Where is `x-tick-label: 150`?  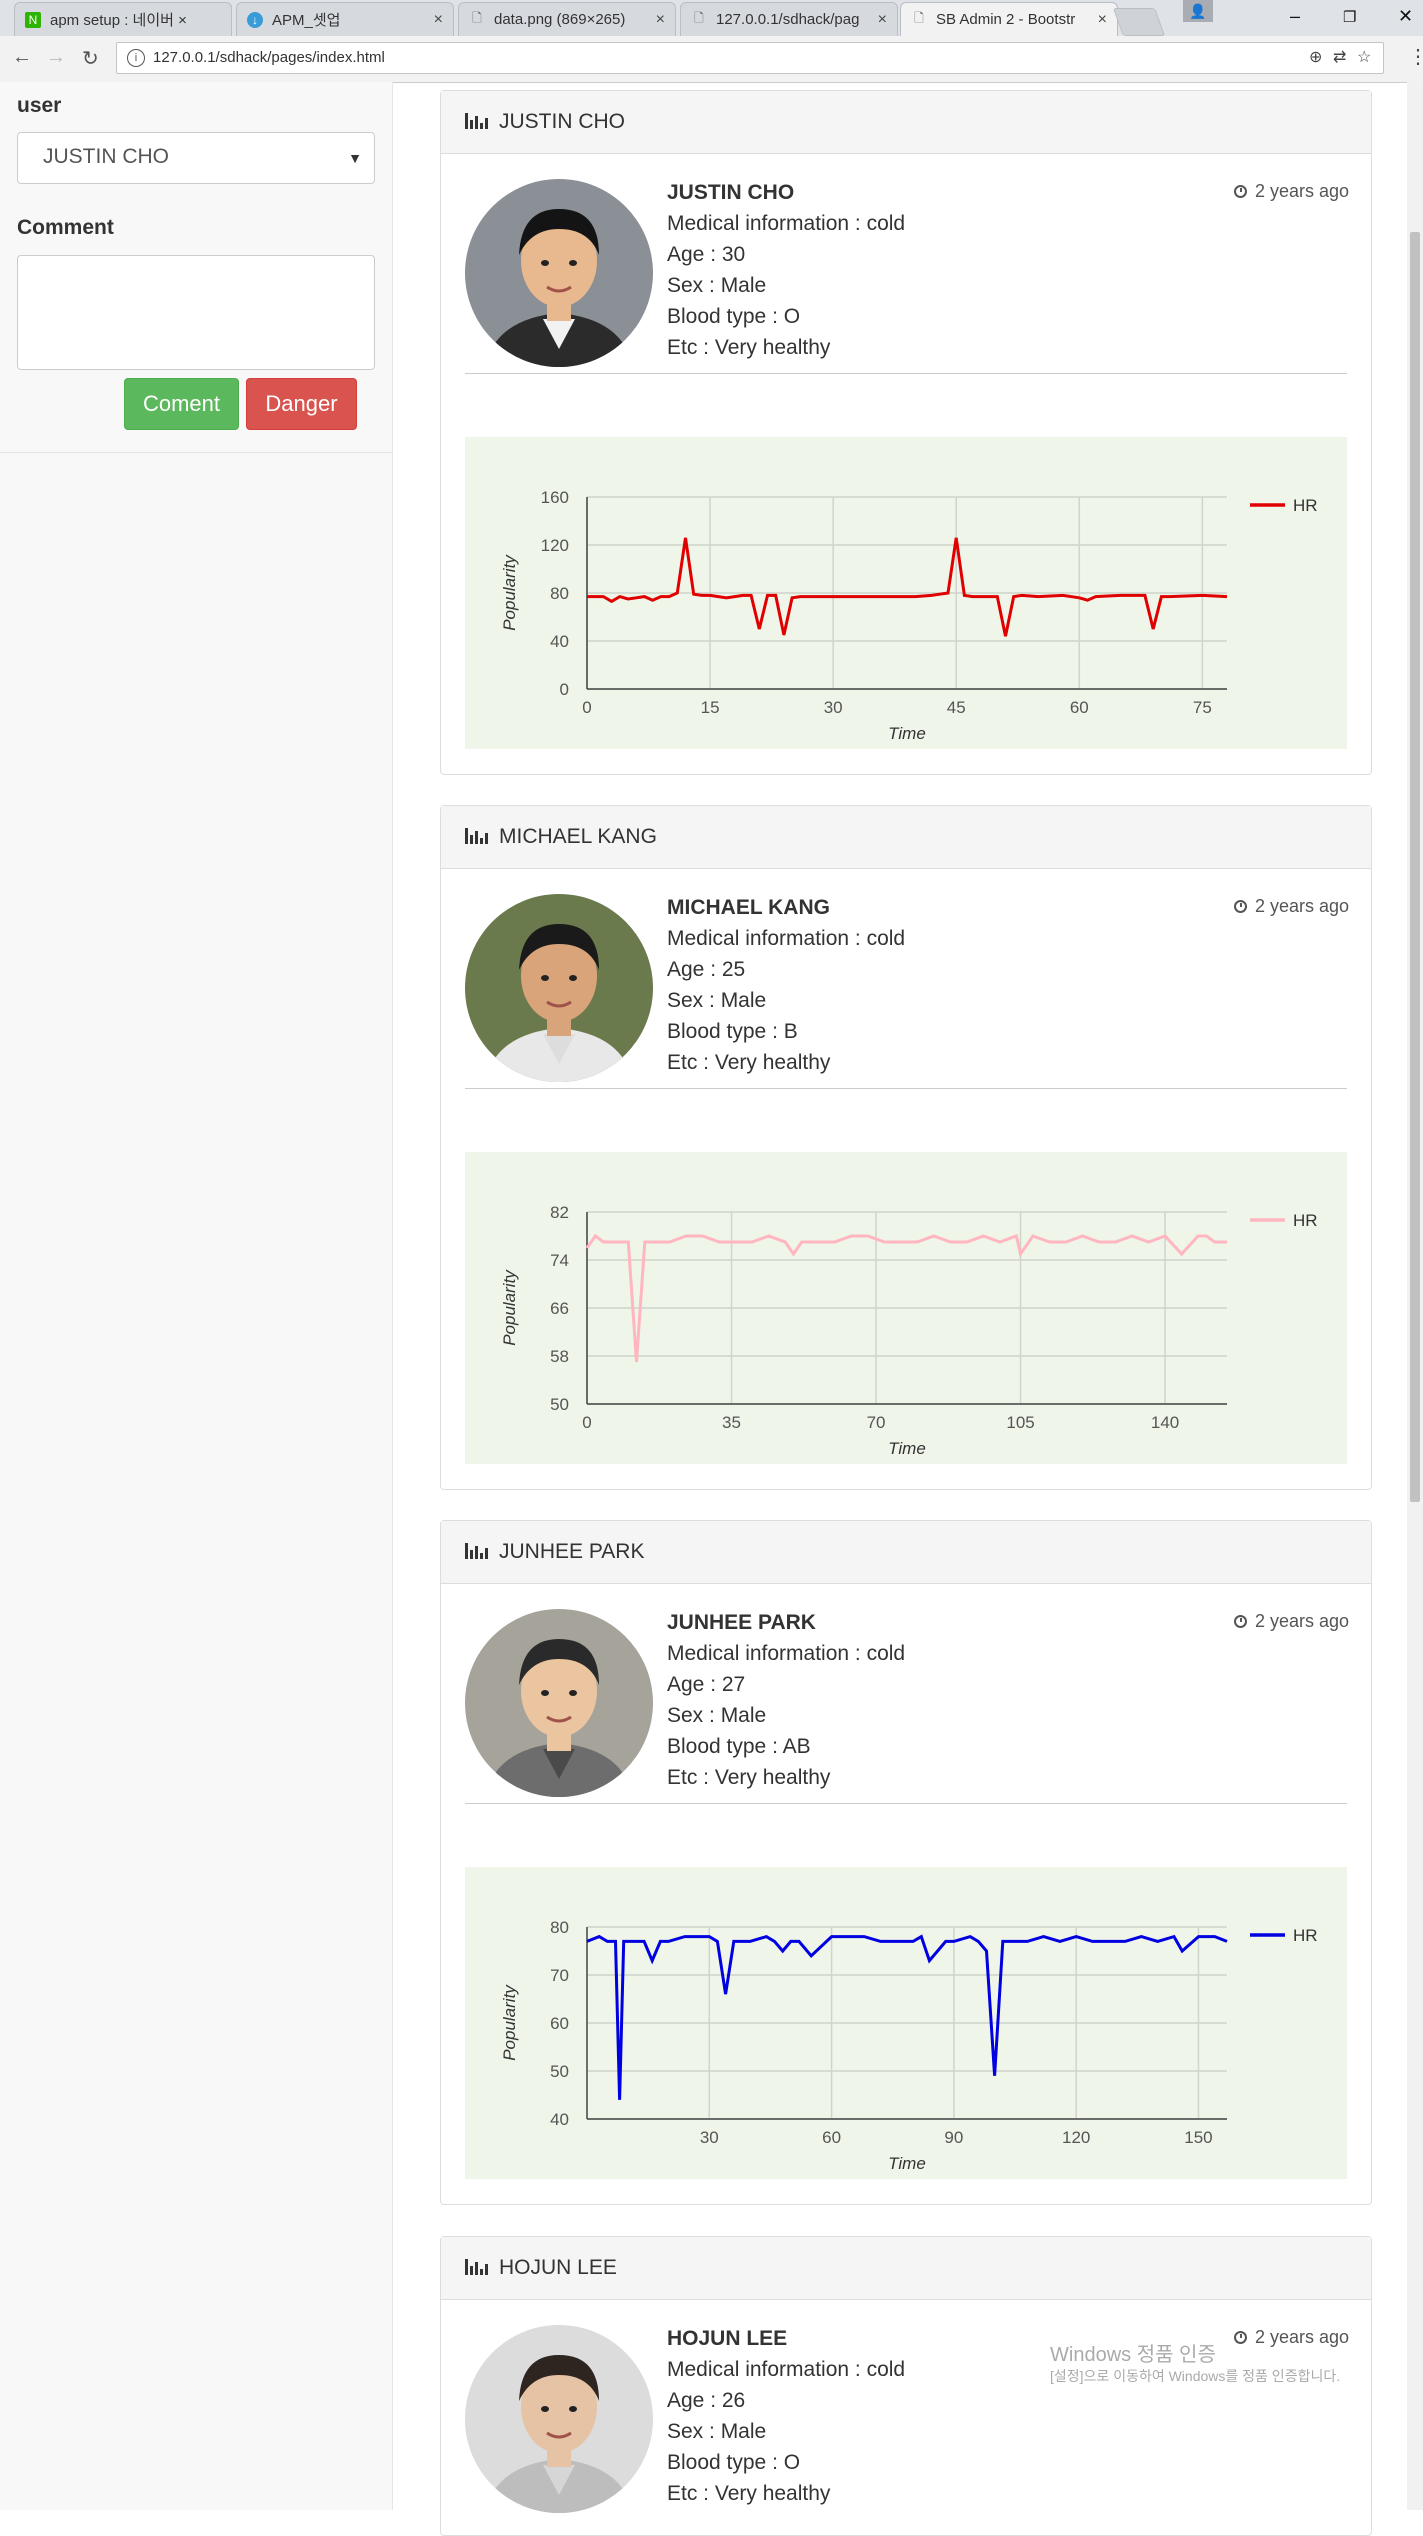 x-tick-label: 150 is located at coordinates (1198, 2137).